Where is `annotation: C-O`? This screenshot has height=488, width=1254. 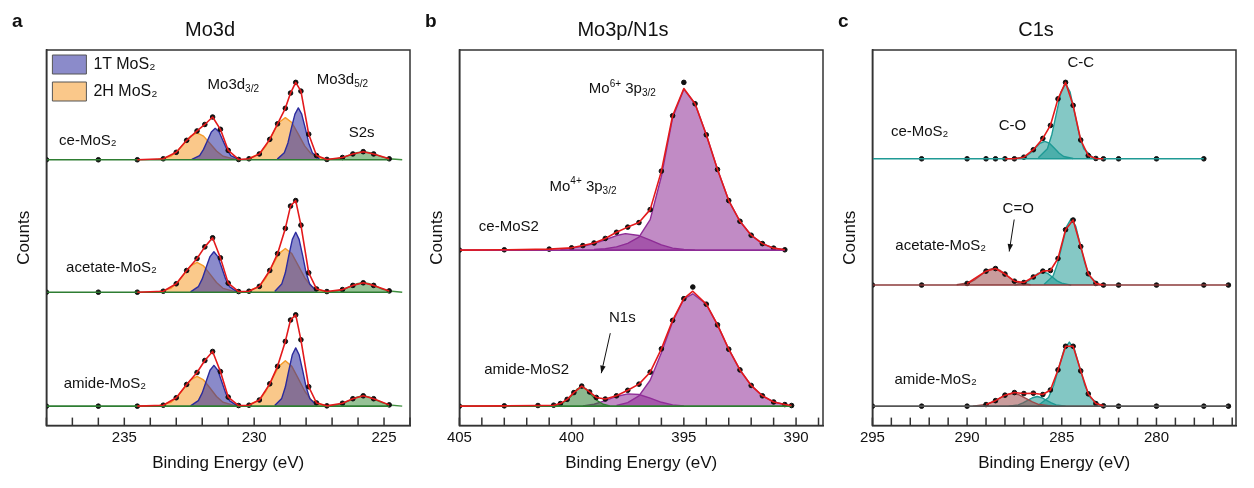 annotation: C-O is located at coordinates (1012, 125).